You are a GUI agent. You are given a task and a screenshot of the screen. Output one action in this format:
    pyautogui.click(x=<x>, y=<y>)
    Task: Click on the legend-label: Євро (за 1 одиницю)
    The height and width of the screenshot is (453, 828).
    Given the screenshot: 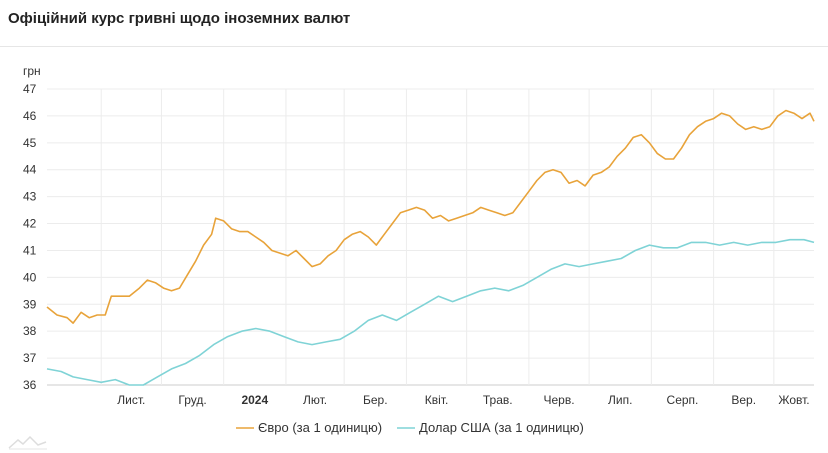 What is the action you would take?
    pyautogui.click(x=320, y=427)
    